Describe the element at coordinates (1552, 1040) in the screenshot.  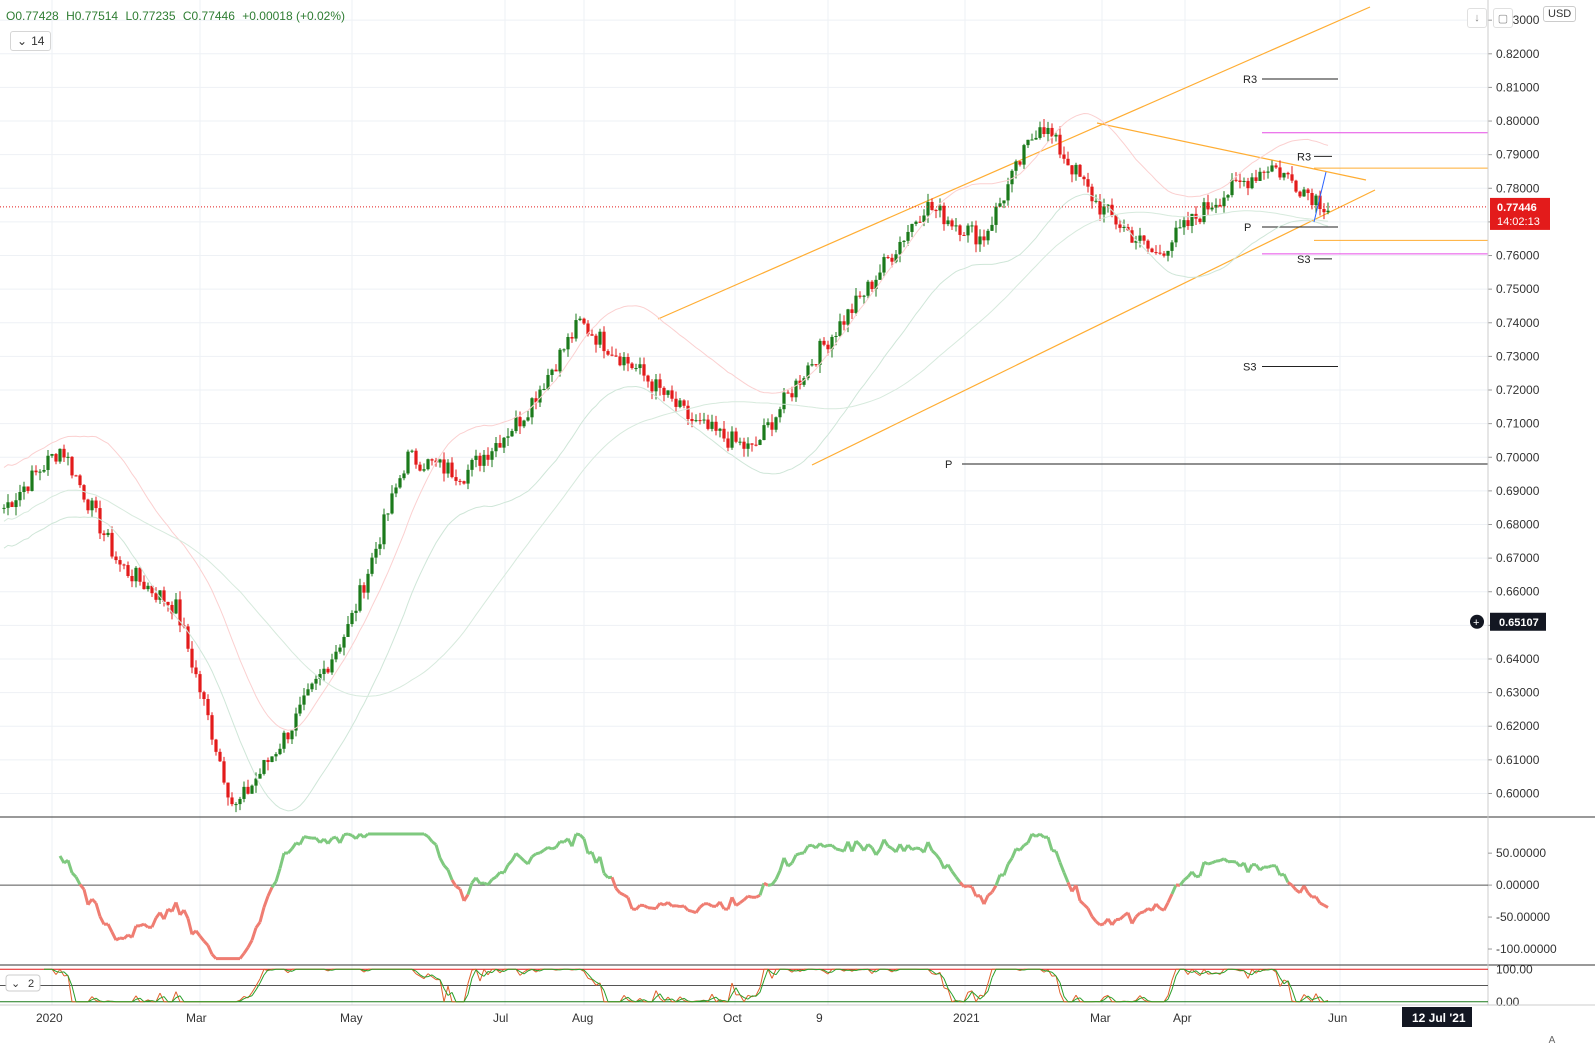
I see `auto-scale-button: A` at that location.